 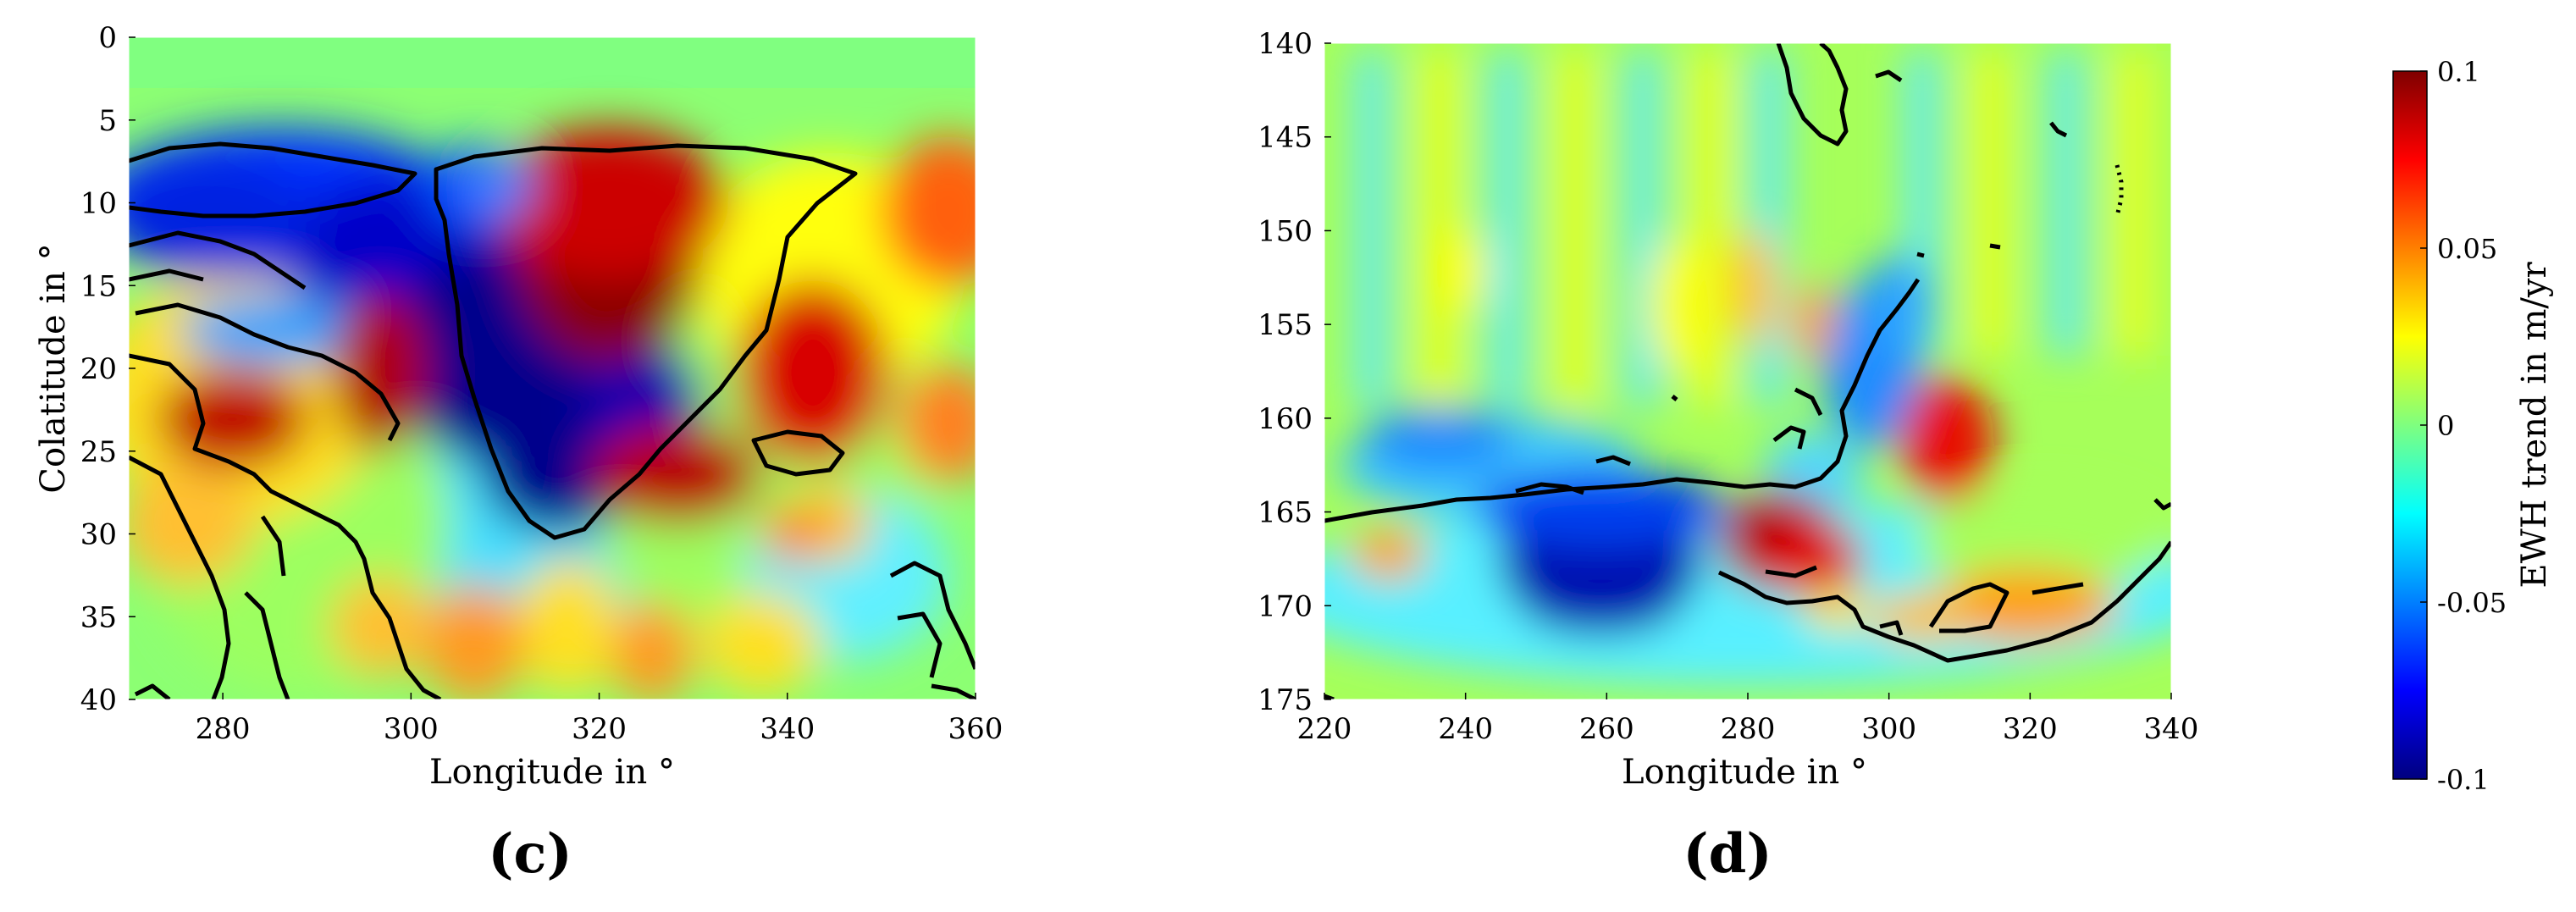 What do you see at coordinates (98, 452) in the screenshot?
I see `y-tick-label: 25` at bounding box center [98, 452].